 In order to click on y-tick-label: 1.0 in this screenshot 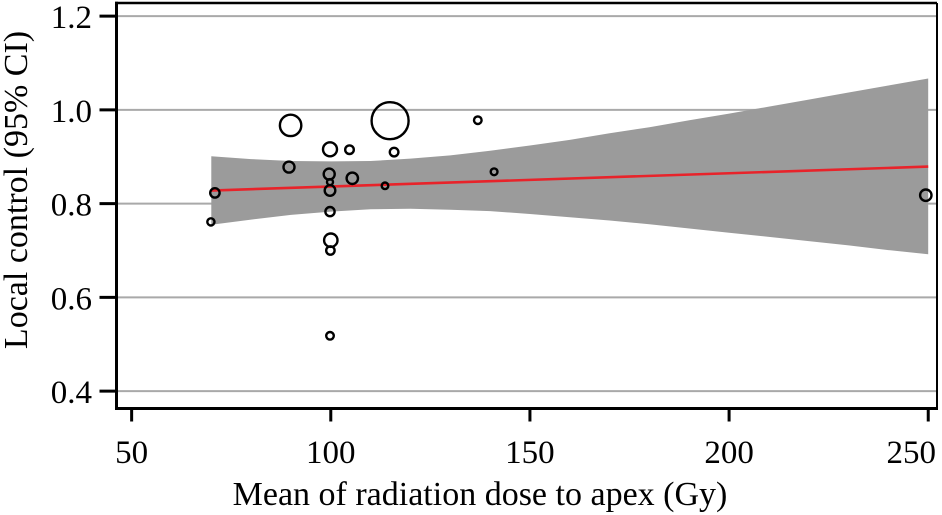, I will do `click(71, 112)`.